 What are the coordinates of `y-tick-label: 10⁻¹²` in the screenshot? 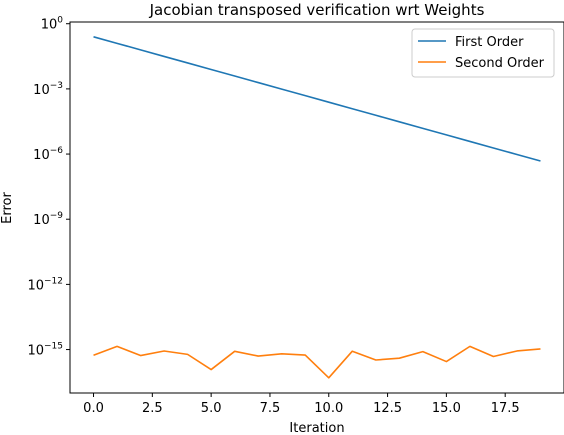 It's located at (45, 284).